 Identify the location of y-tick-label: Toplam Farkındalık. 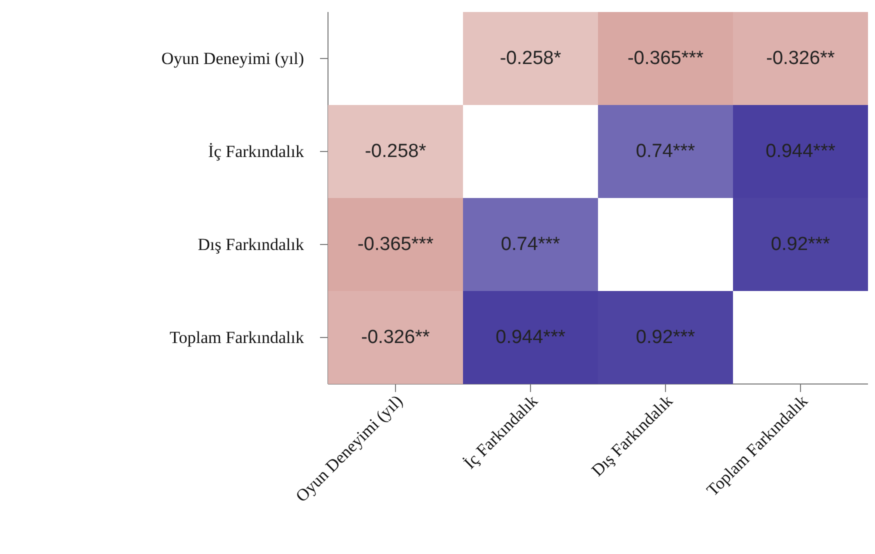
(237, 337).